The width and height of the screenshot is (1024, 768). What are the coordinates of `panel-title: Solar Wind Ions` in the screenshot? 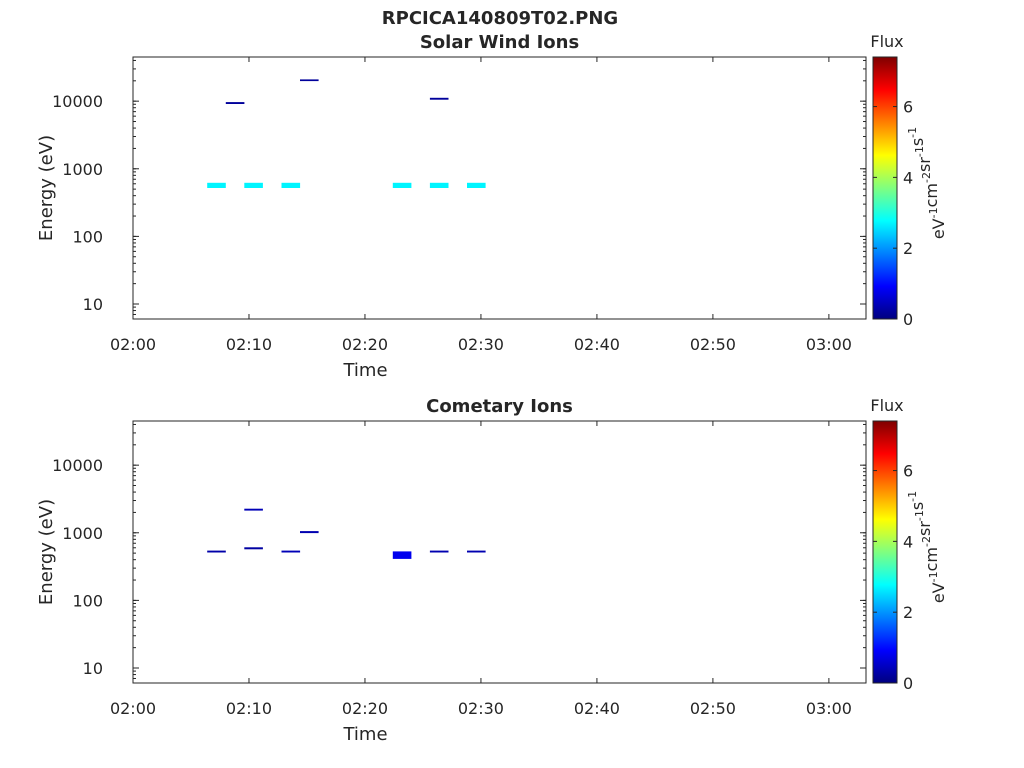 It's located at (499, 42).